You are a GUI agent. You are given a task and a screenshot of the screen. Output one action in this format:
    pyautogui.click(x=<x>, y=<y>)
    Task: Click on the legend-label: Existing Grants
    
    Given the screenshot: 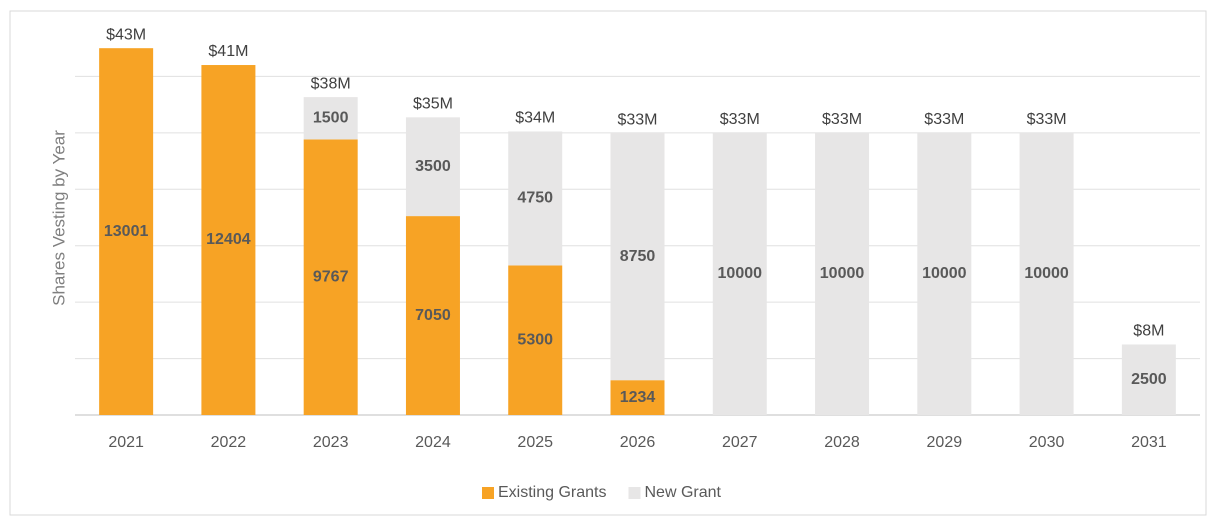 What is the action you would take?
    pyautogui.click(x=552, y=492)
    